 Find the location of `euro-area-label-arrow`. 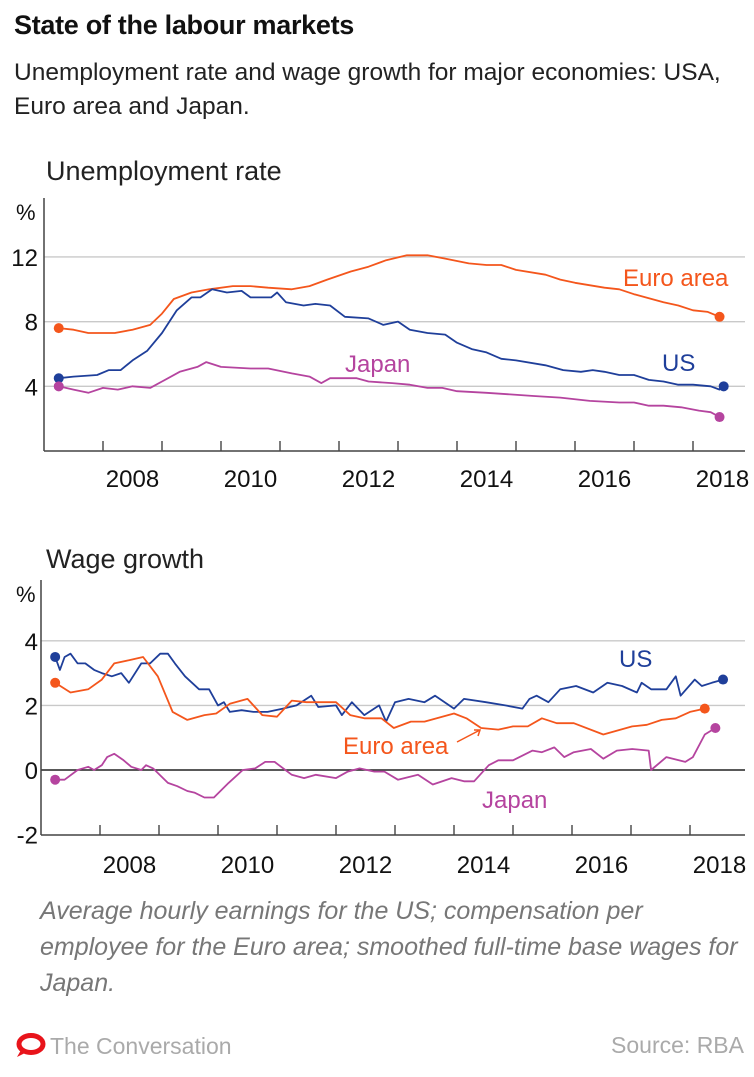

euro-area-label-arrow is located at coordinates (469, 736).